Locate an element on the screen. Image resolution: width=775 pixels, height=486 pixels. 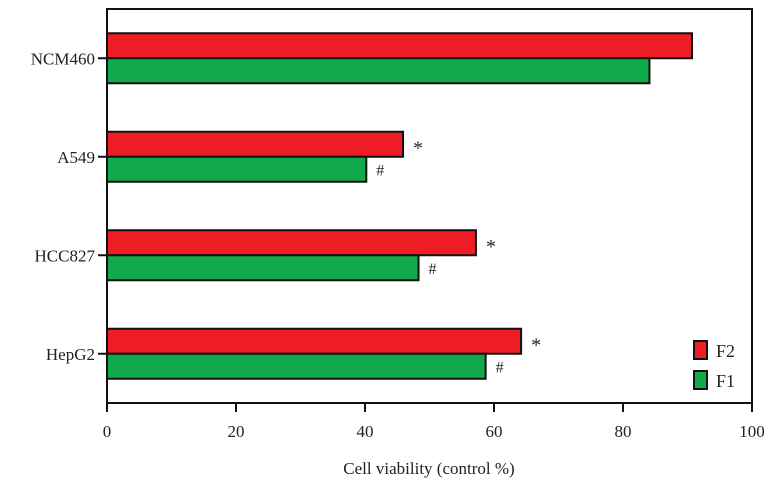
bar-F1-HepG2 is located at coordinates (296, 366).